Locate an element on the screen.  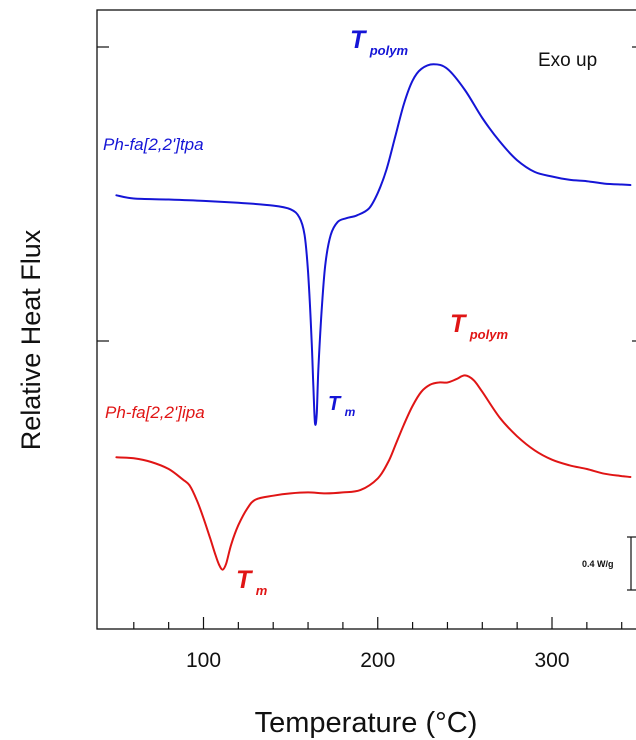
ipa-polym-label: T polym is located at coordinates (479, 326).